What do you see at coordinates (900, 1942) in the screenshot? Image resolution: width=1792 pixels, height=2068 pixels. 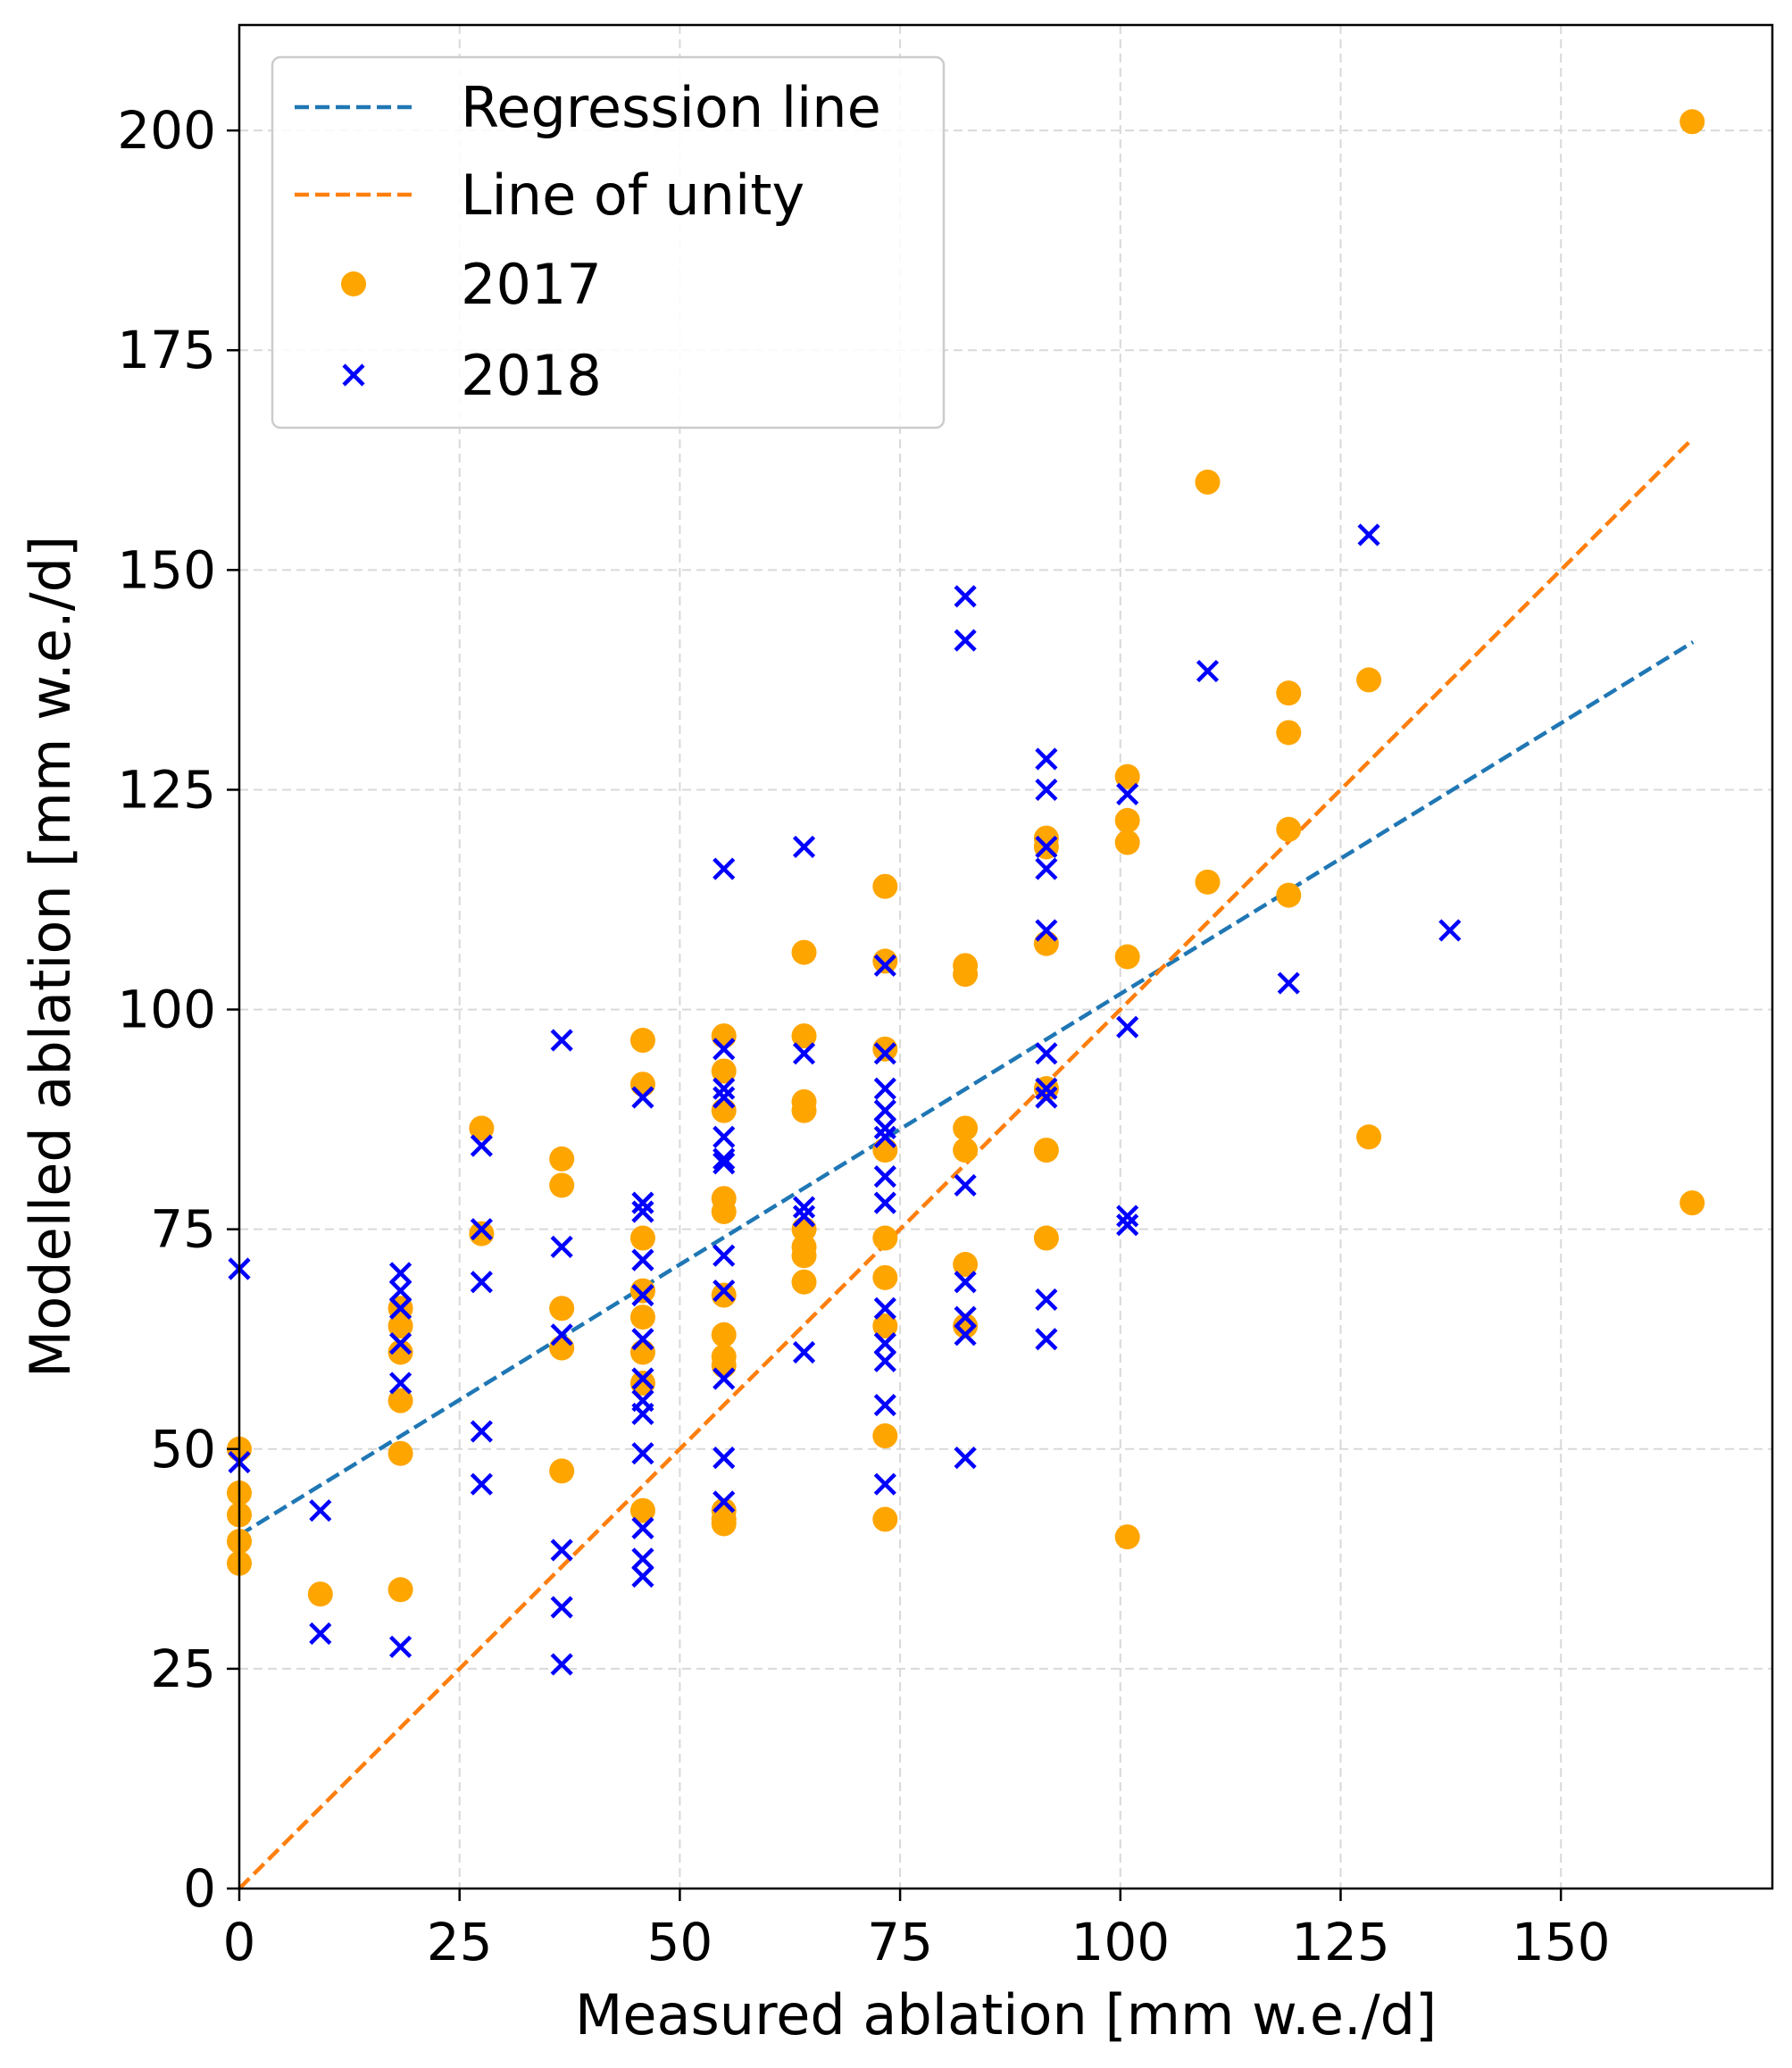 I see `x-tick-label: 75` at bounding box center [900, 1942].